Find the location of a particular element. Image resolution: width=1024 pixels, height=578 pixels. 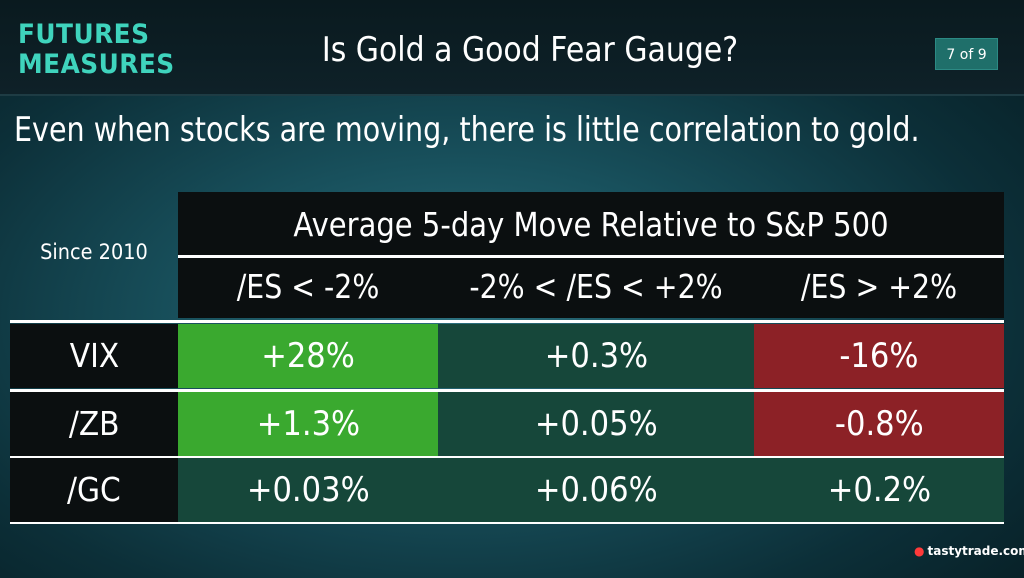

since-2010-label: Since 2010 is located at coordinates (94, 252).